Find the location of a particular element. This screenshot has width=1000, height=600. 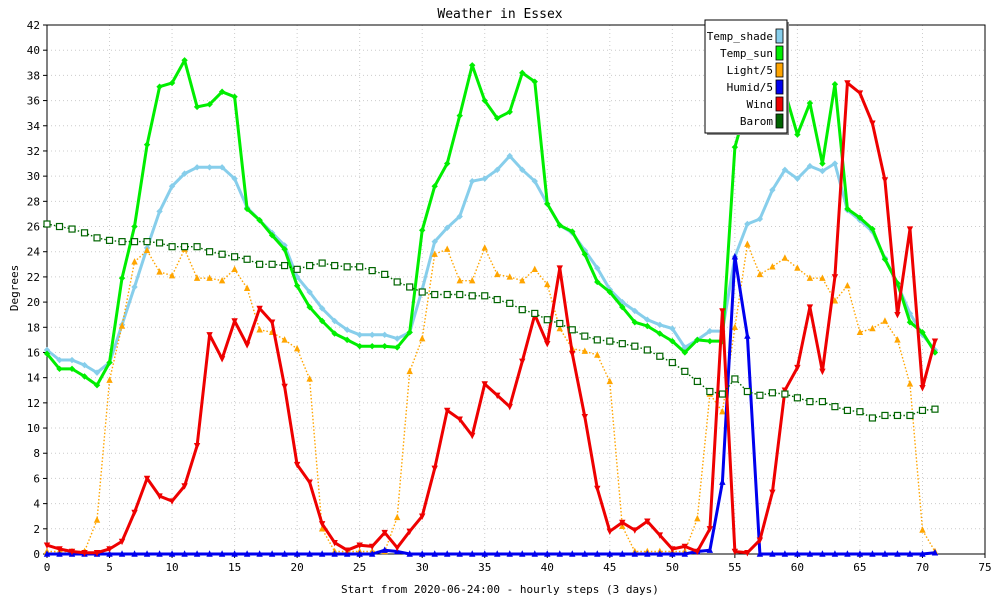

y-tick-label-9: 18 is located at coordinates (33, 327).